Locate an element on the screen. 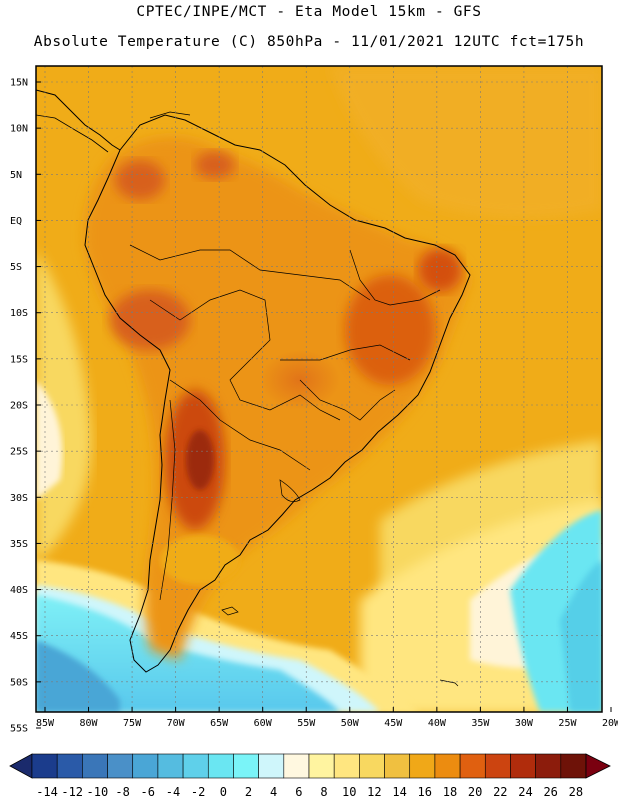  lon-label: 35W is located at coordinates (480, 723).